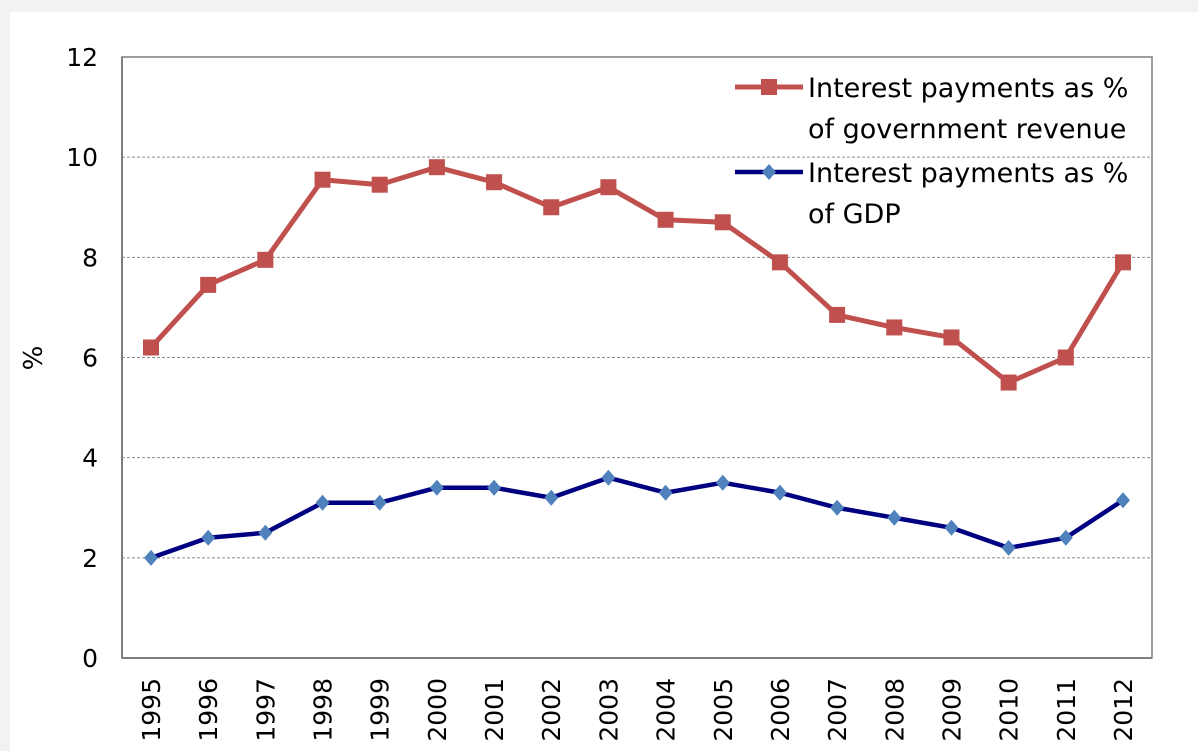  What do you see at coordinates (90, 458) in the screenshot?
I see `y-tick-label: 4` at bounding box center [90, 458].